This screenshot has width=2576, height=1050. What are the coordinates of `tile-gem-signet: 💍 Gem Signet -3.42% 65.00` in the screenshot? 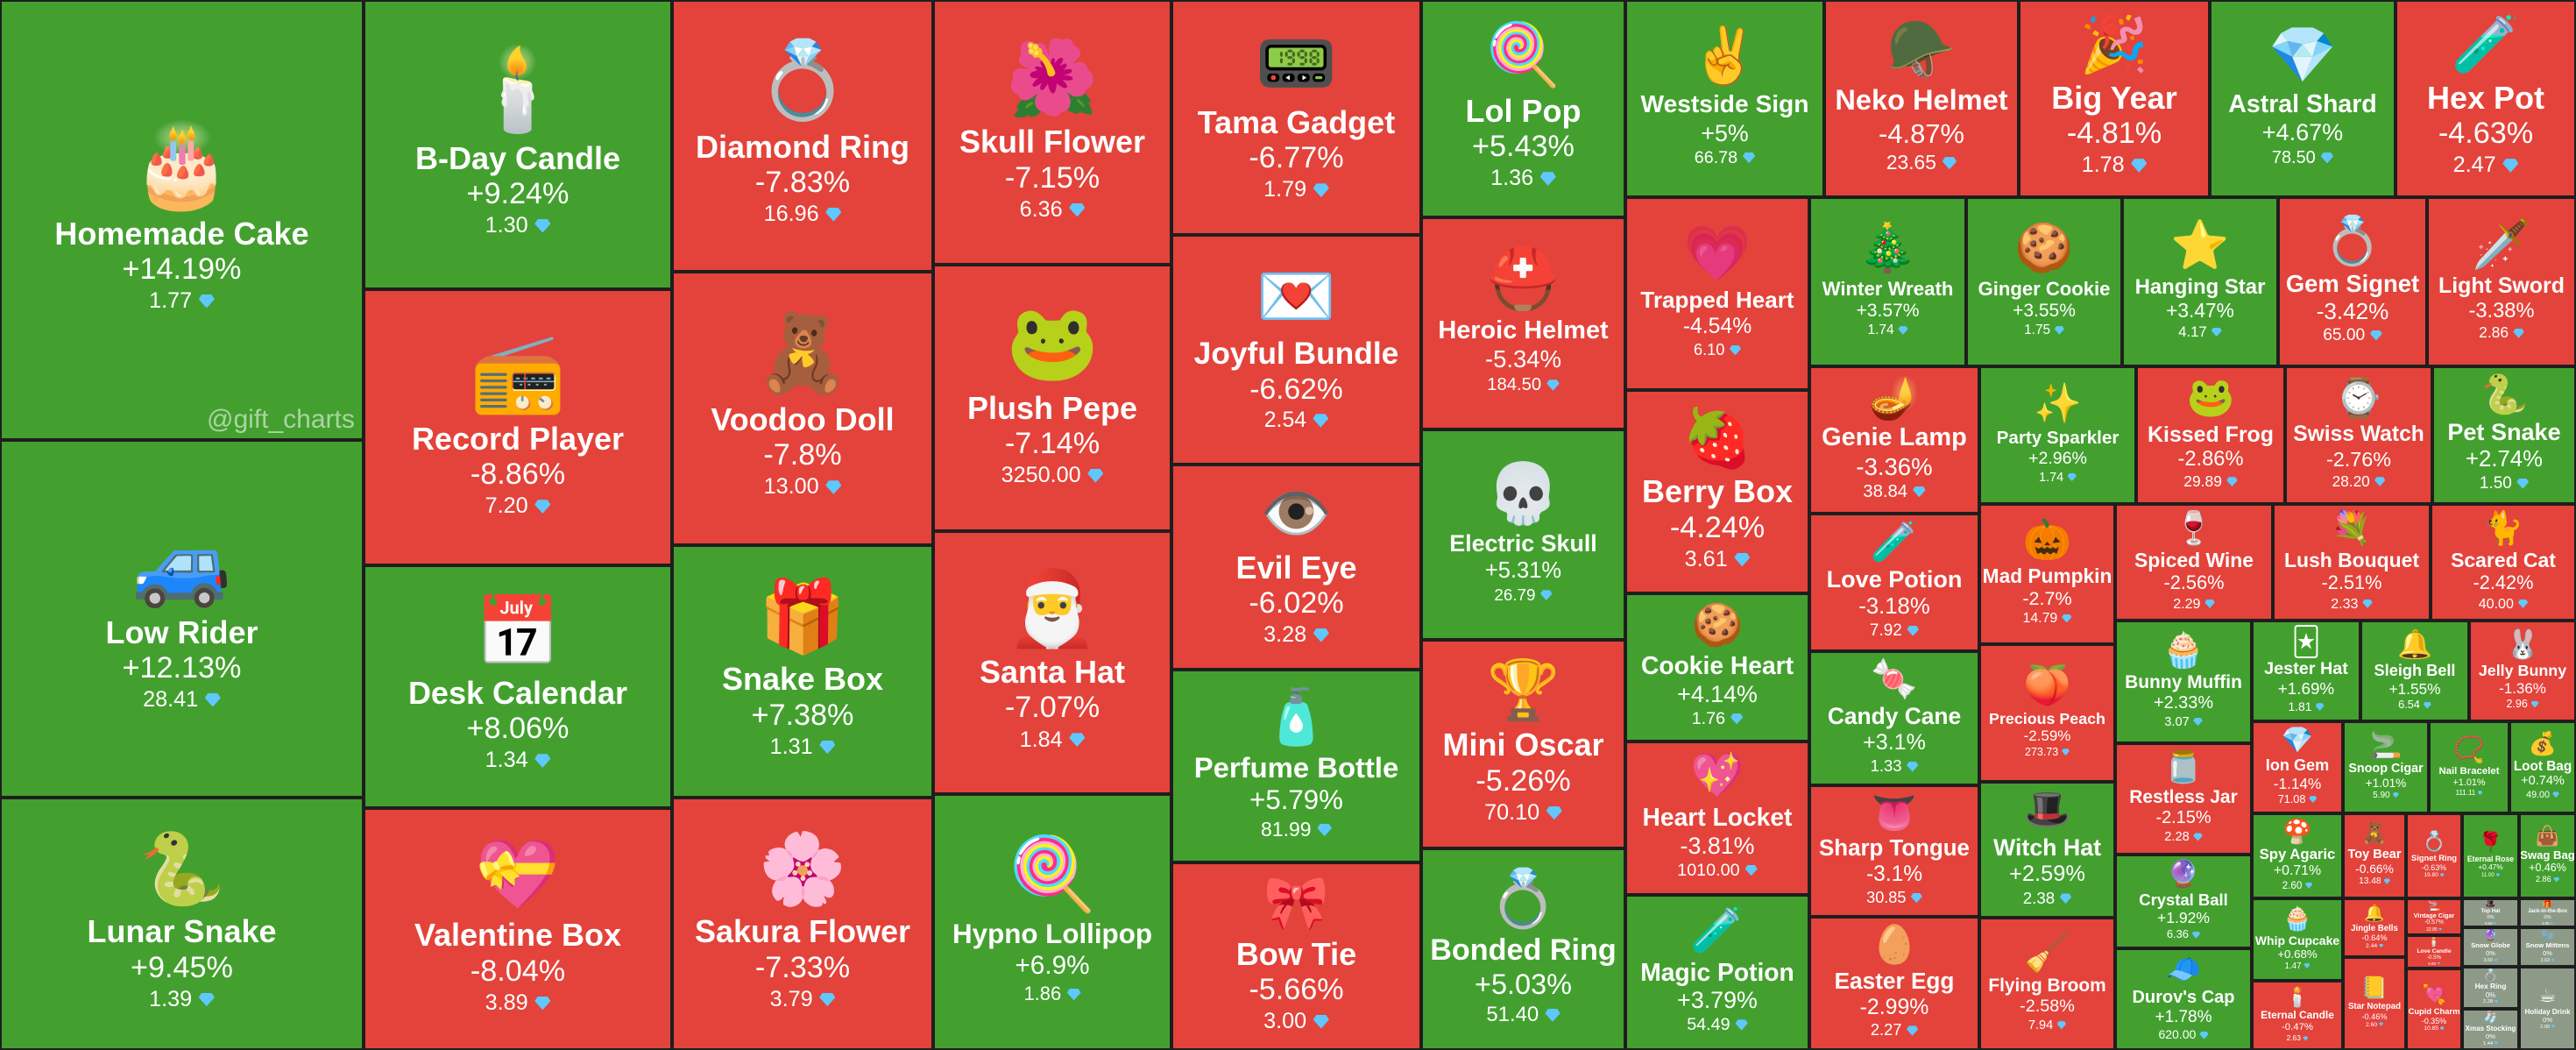 It's located at (2352, 281).